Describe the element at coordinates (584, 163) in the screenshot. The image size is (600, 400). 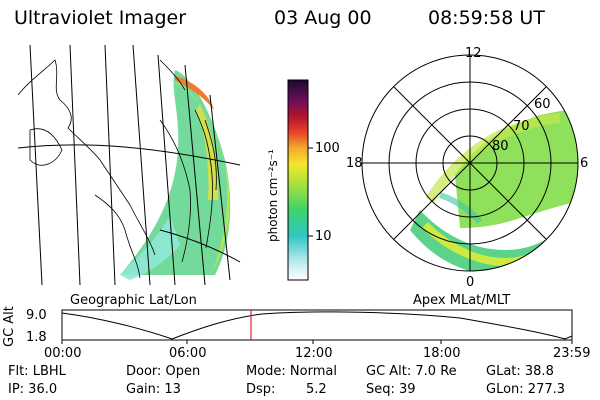
I see `mlt-label-6: 6` at that location.